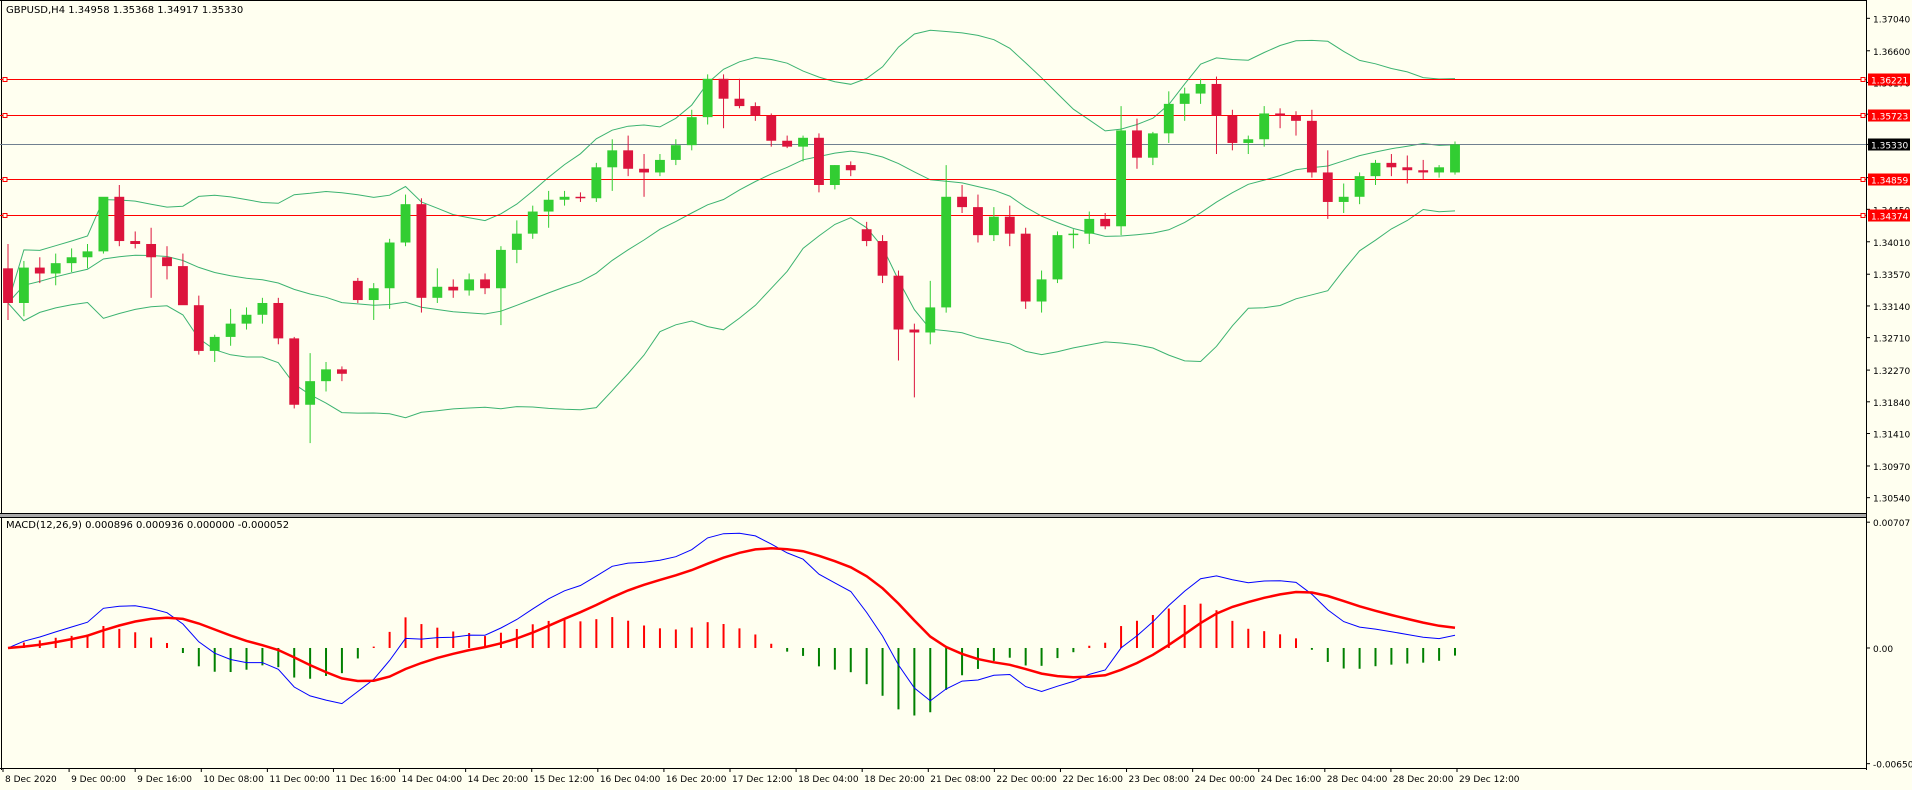 This screenshot has width=1912, height=794. Describe the element at coordinates (1891, 500) in the screenshot. I see `price-tick-label: 1.30540` at that location.